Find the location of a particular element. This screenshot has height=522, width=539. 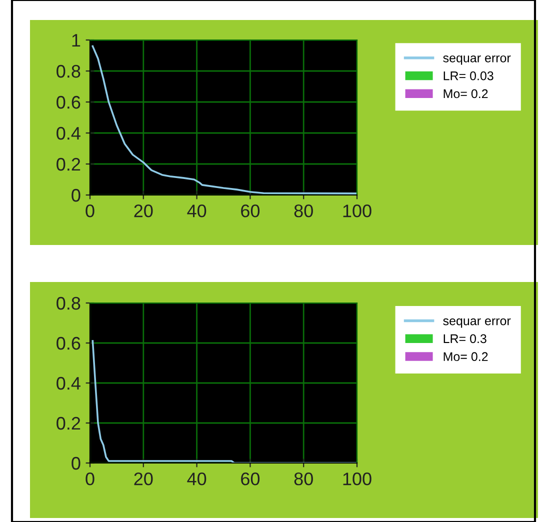

legend-label: LR= 0.03 is located at coordinates (469, 75).